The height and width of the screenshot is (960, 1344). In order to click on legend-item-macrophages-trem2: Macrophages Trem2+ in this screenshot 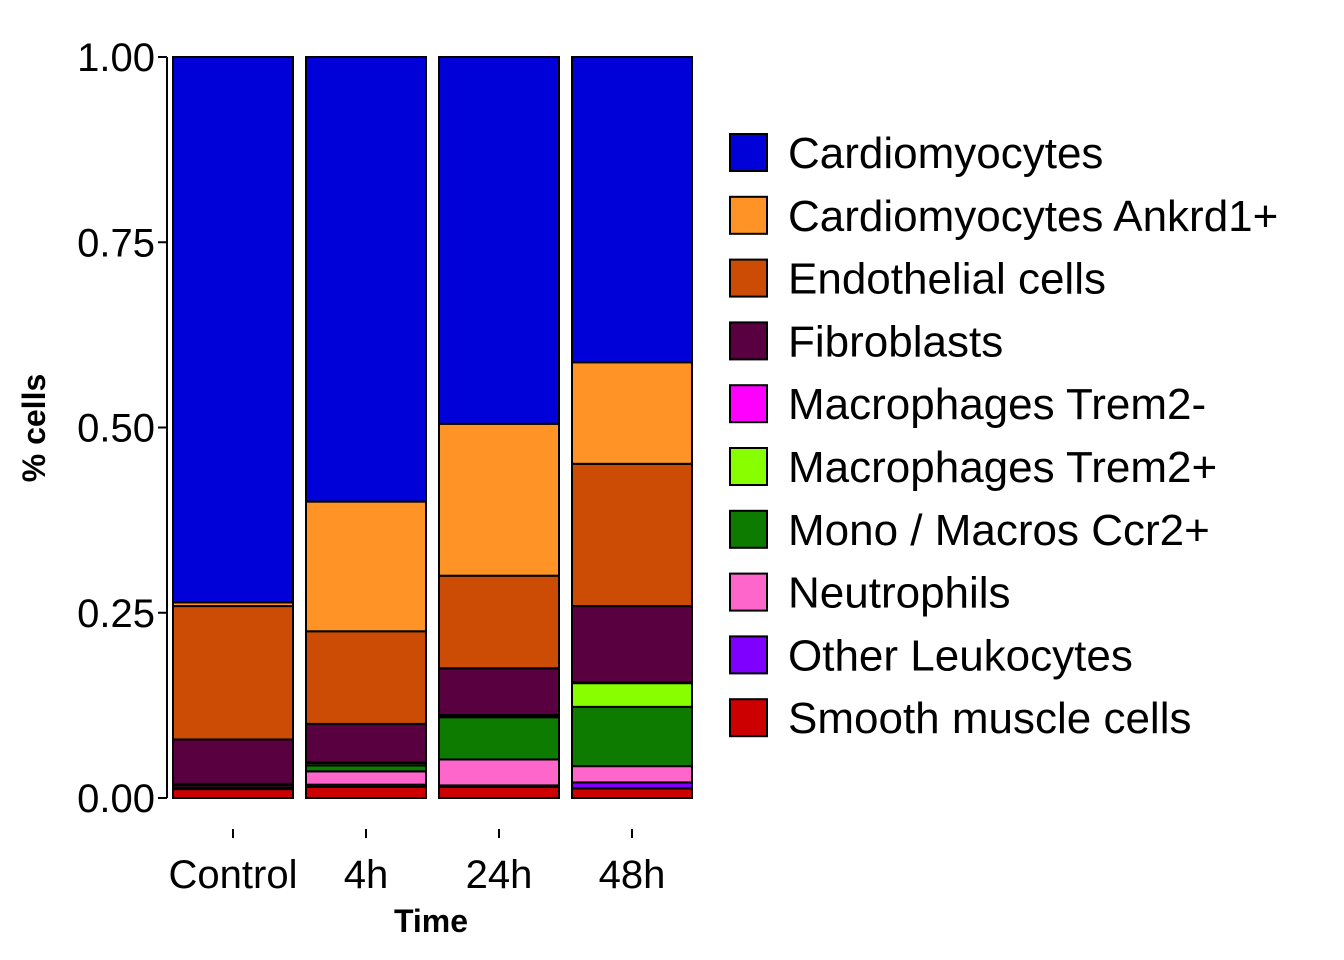, I will do `click(973, 467)`.